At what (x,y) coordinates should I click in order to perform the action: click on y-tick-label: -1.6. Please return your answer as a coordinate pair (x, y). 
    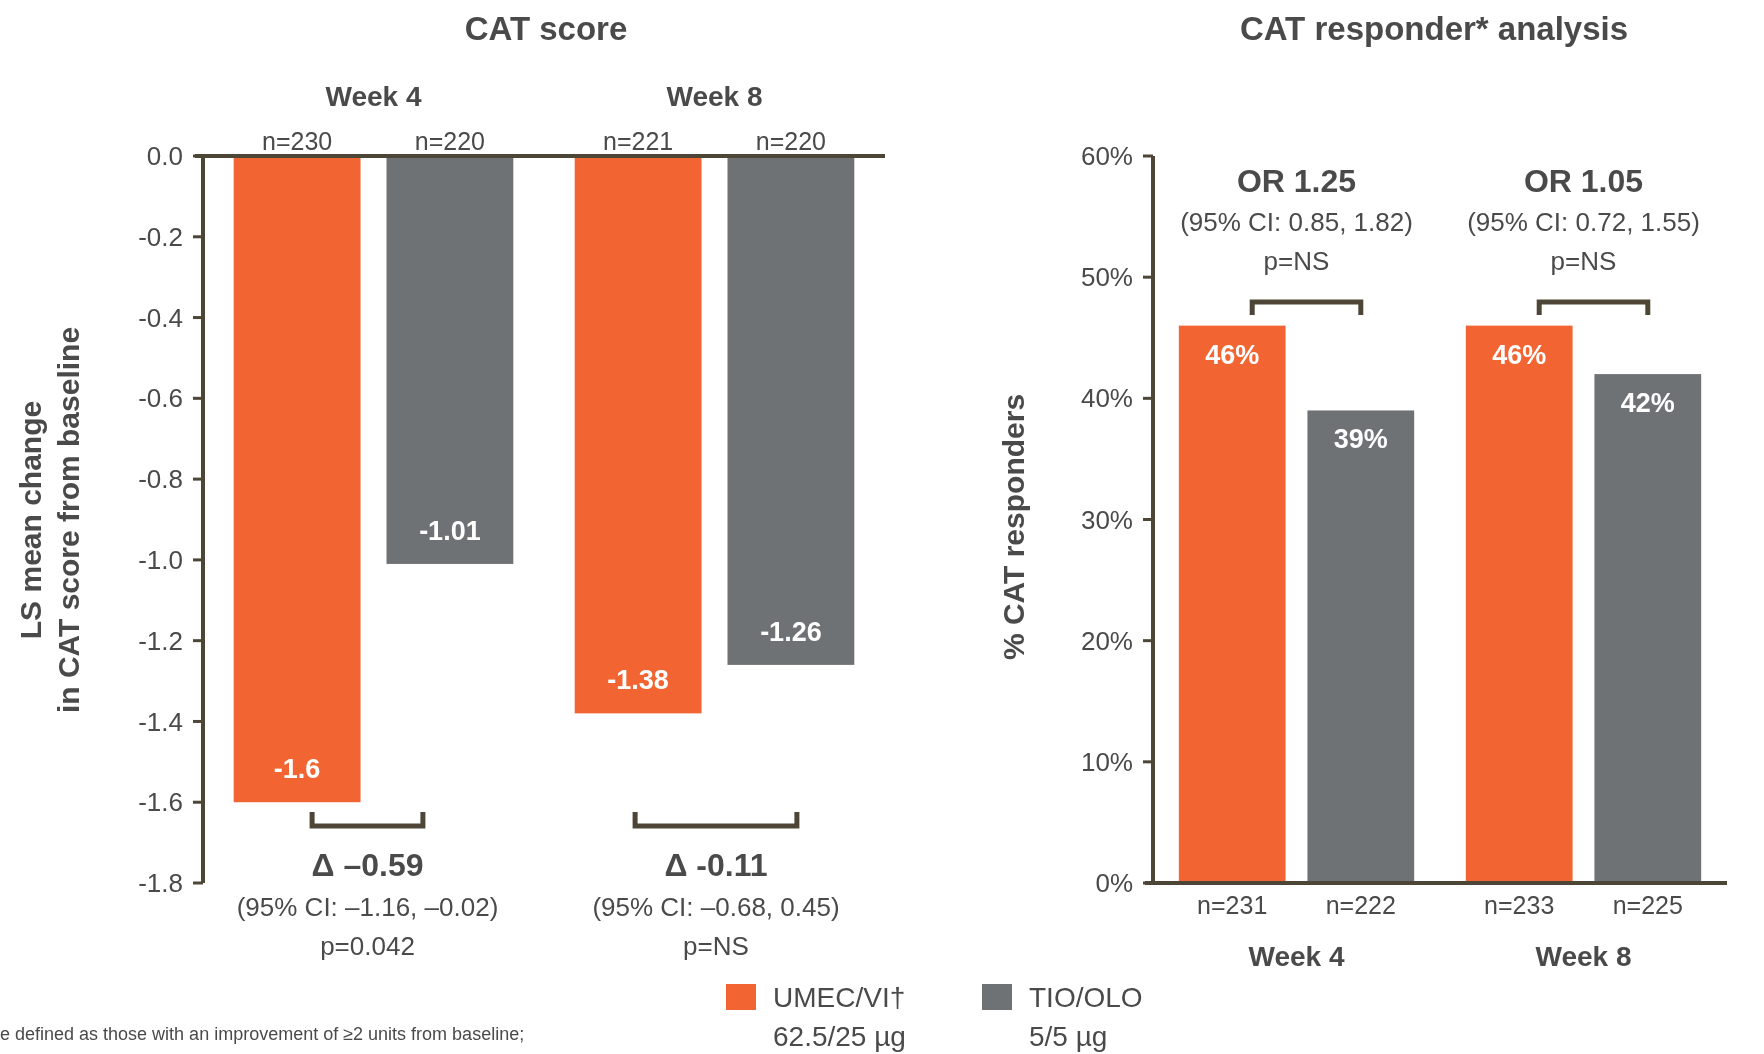
    Looking at the image, I should click on (160, 802).